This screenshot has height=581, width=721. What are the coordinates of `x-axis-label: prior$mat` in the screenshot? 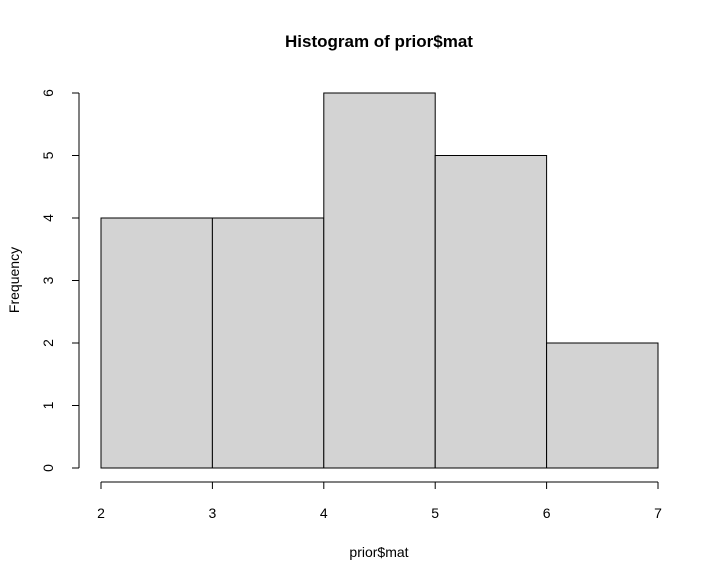 It's located at (378, 552).